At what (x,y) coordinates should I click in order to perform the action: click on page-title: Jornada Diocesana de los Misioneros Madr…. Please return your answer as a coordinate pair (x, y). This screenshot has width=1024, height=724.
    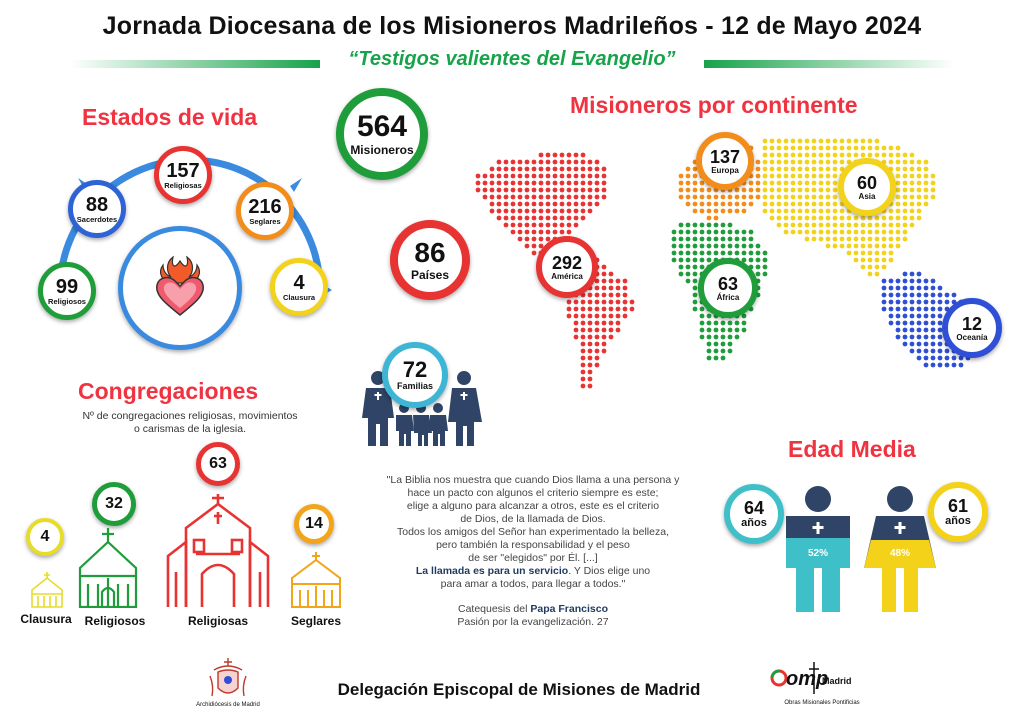
    Looking at the image, I should click on (512, 26).